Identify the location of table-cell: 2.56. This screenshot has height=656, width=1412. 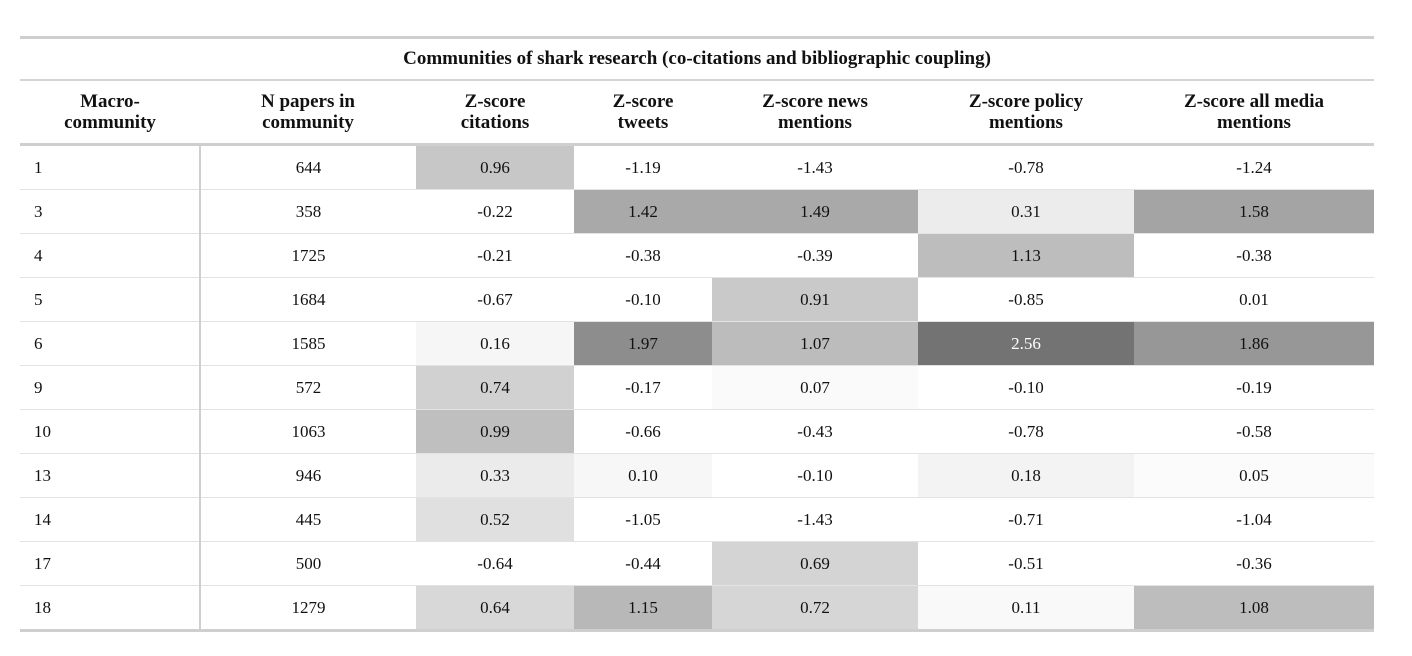
(1026, 343).